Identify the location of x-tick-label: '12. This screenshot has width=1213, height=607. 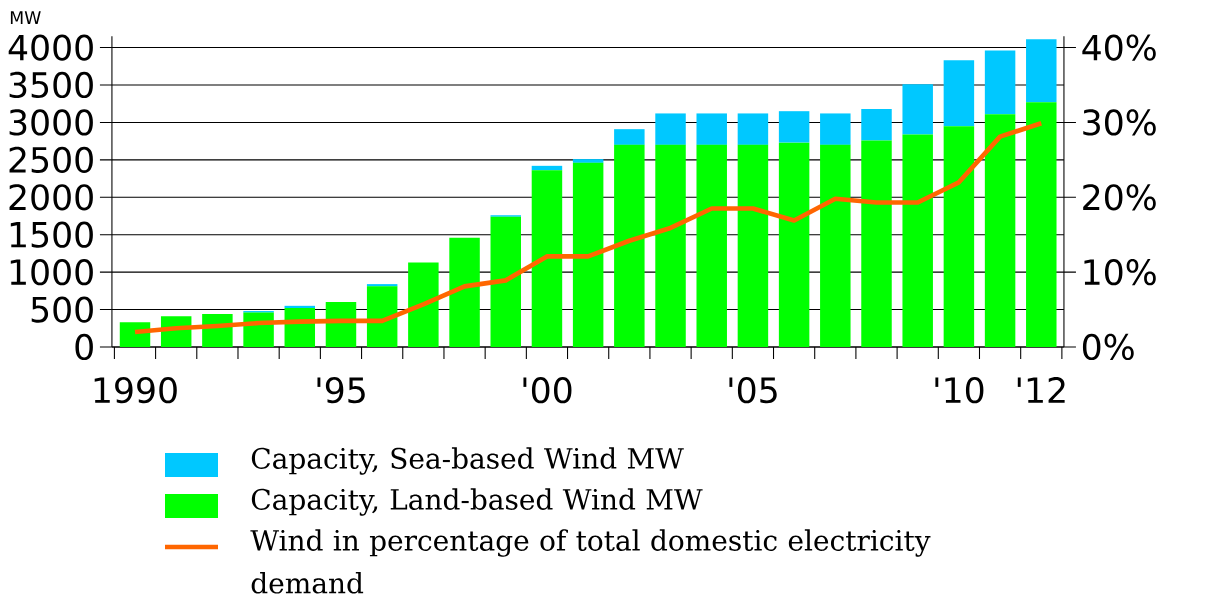
(1041, 390).